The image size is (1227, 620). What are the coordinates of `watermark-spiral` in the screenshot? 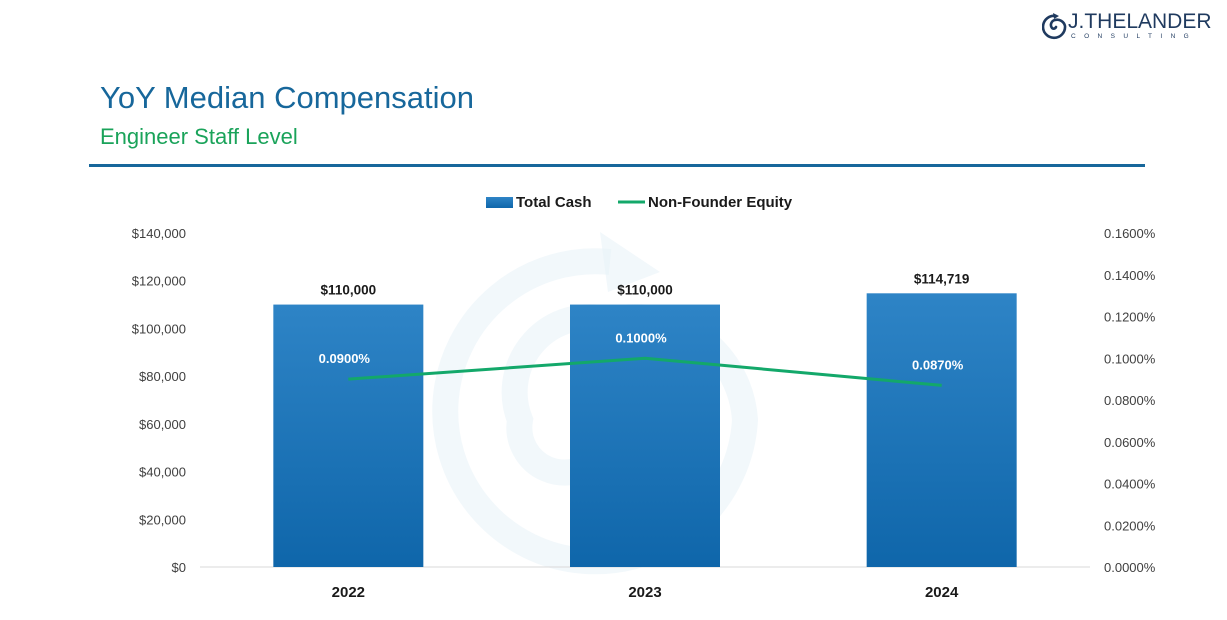 It's located at (595, 403).